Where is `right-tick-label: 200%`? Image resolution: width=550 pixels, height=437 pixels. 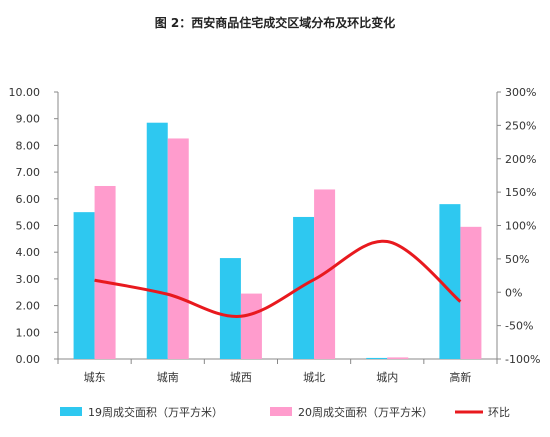
right-tick-label: 200% is located at coordinates (520, 159).